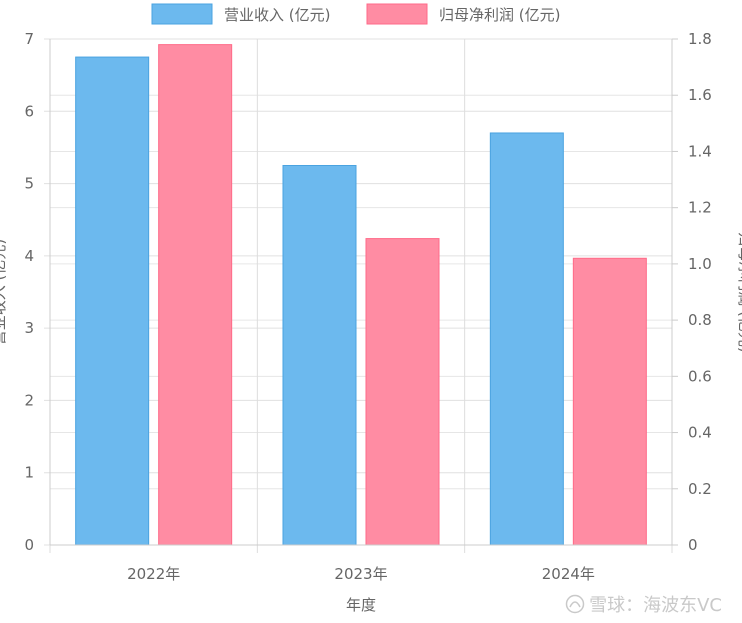 This screenshot has height=623, width=742. I want to click on y-right-tick-label: 1.0, so click(700, 264).